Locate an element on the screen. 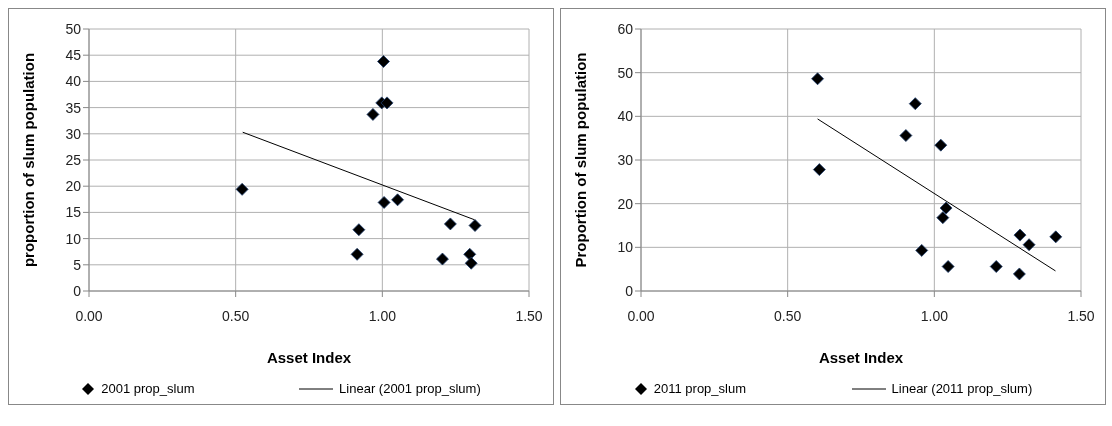 The width and height of the screenshot is (1112, 426). legend-label: Linear (2011 prop_slum) is located at coordinates (962, 388).